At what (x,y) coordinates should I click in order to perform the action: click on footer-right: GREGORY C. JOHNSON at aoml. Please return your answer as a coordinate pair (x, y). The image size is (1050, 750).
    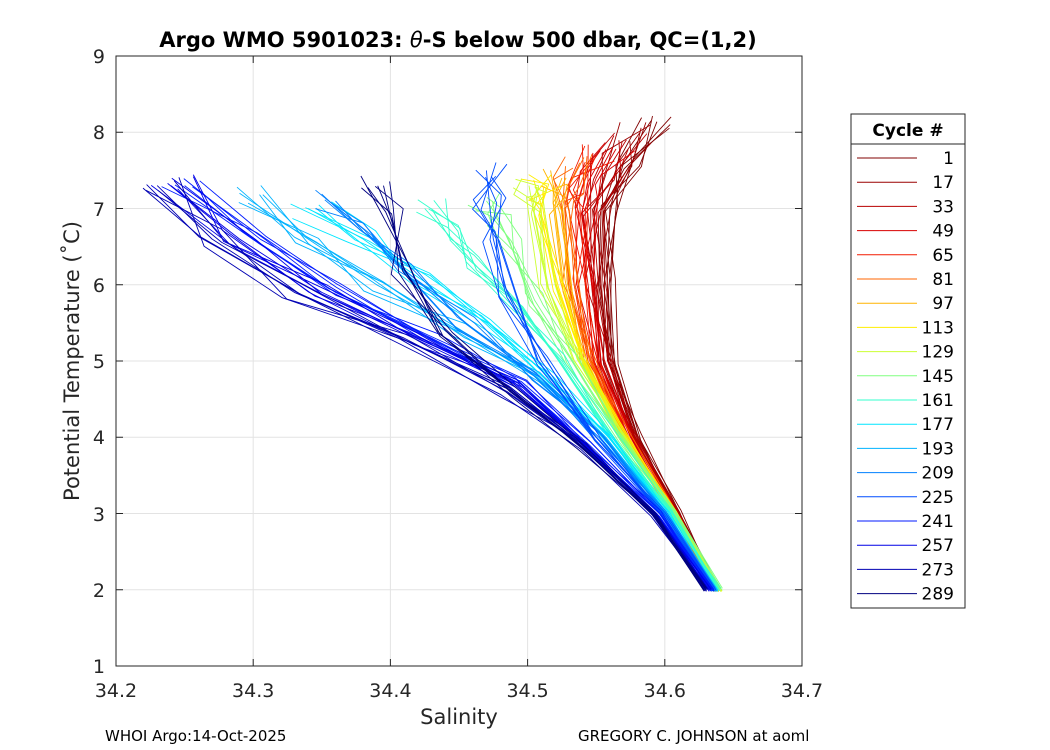
    Looking at the image, I should click on (693, 736).